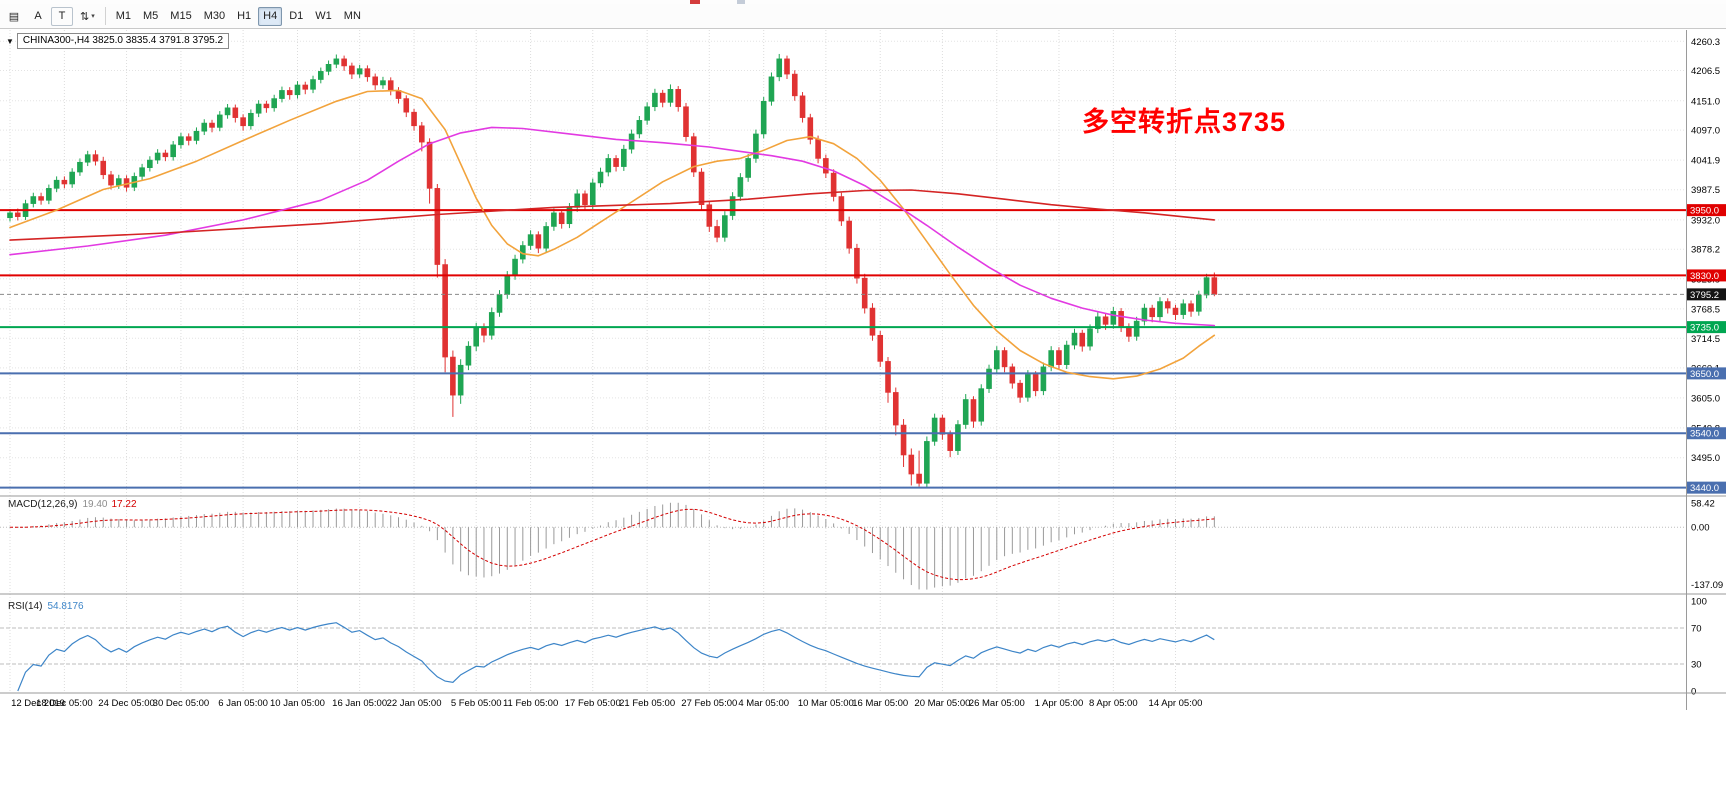 The width and height of the screenshot is (1726, 792). Describe the element at coordinates (1705, 220) in the screenshot. I see `price-scale-label: 3932.0` at that location.